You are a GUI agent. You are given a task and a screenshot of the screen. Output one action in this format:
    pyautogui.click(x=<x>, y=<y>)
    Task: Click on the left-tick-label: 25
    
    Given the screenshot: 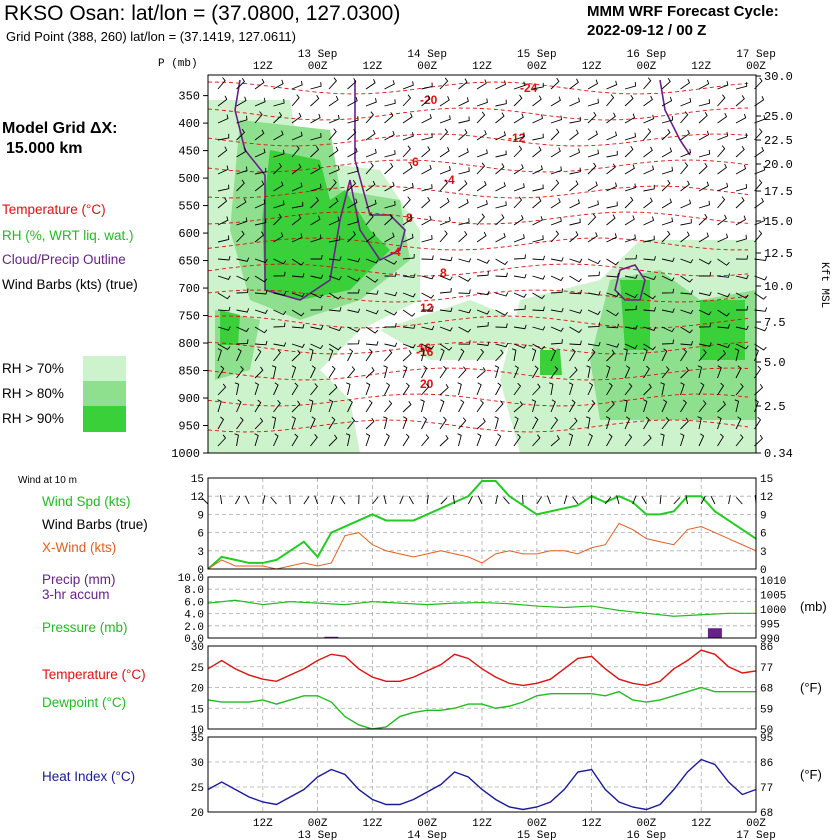 What is the action you would take?
    pyautogui.click(x=197, y=789)
    